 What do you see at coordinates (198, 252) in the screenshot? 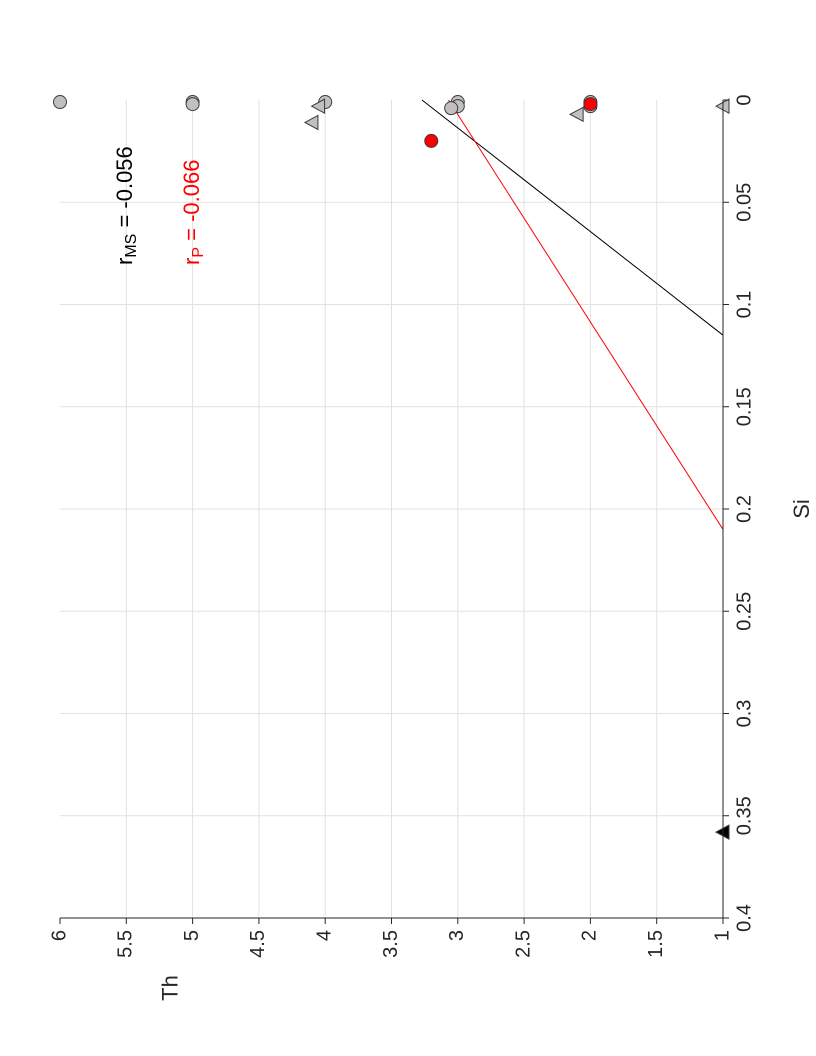
I see `corr-subscript: P` at bounding box center [198, 252].